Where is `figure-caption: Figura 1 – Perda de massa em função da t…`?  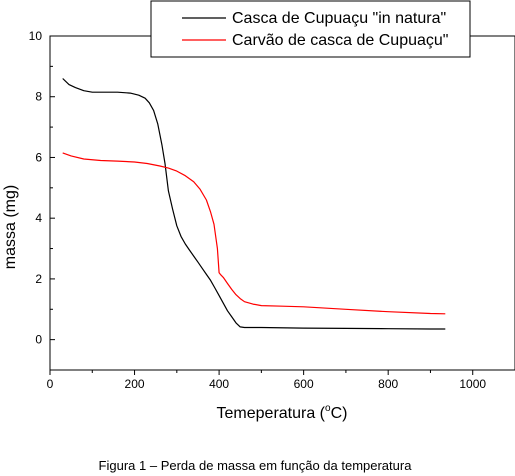 figure-caption: Figura 1 – Perda de massa em função da t… is located at coordinates (256, 465).